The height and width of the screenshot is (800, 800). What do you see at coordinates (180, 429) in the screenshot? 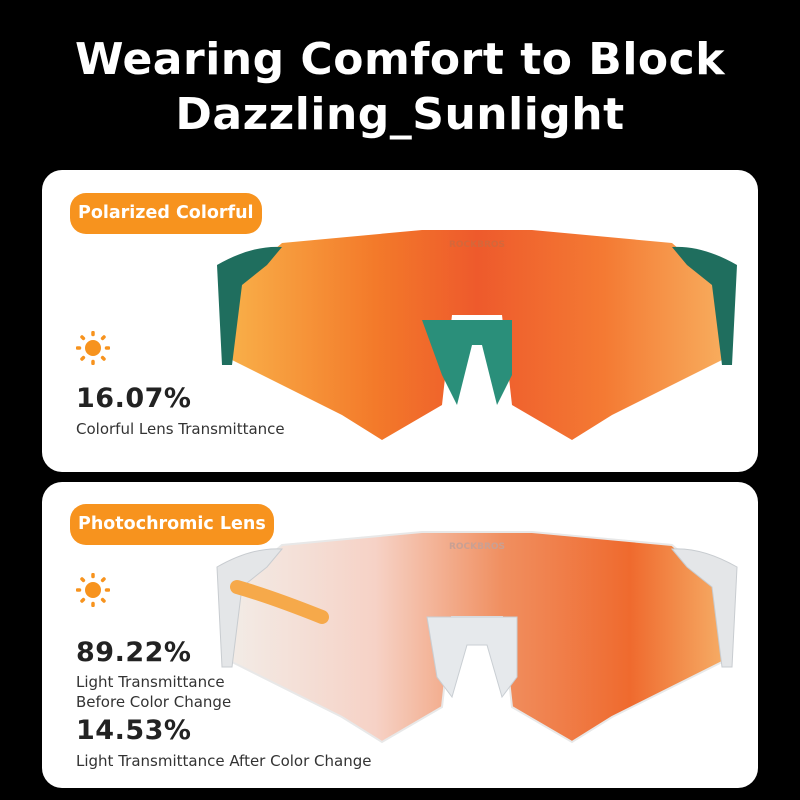
I see `polarized-transmittance-label: Colorful Lens Transmittance` at bounding box center [180, 429].